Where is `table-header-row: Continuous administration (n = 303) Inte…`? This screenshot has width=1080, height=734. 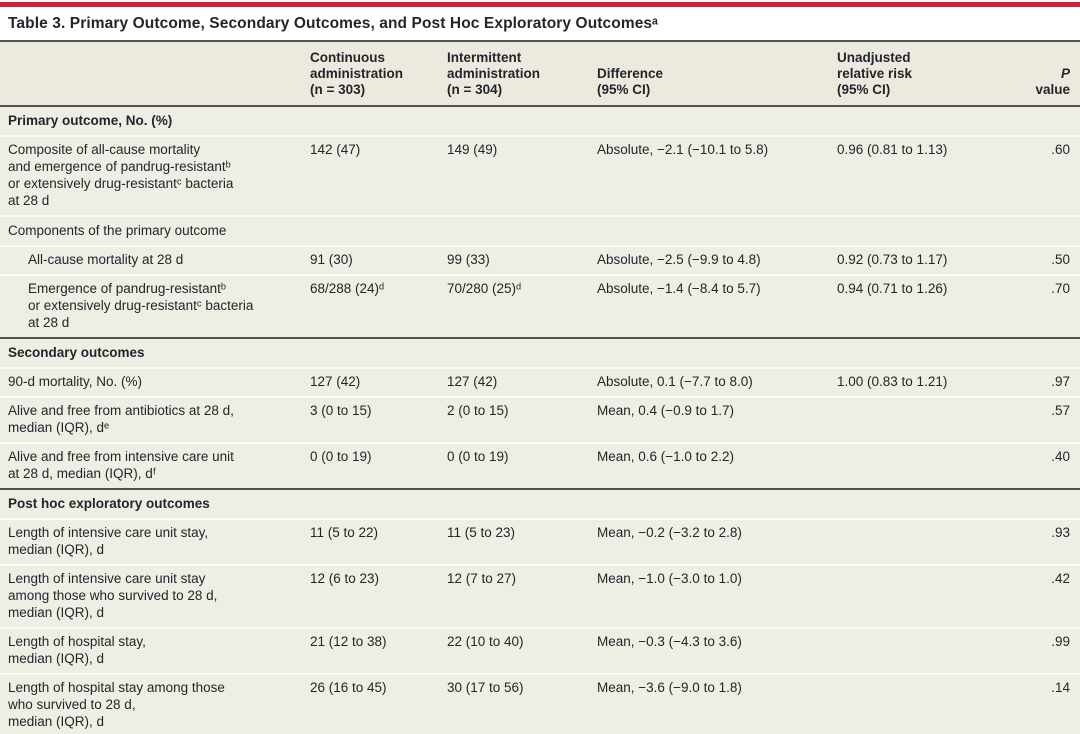
table-header-row: Continuous administration (n = 303) Inte… is located at coordinates (540, 73).